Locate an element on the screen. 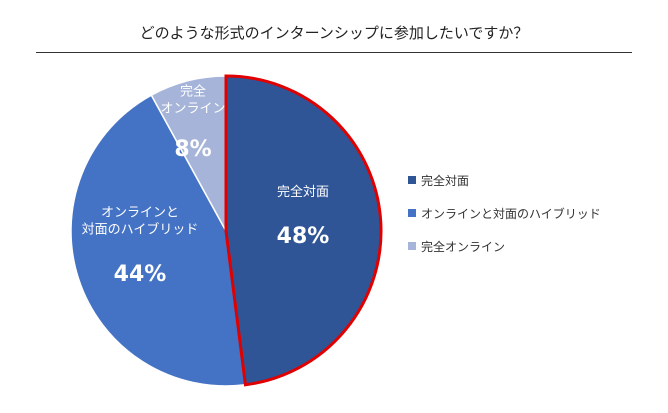 Image resolution: width=668 pixels, height=413 pixels. legend-item: オンラインと対面のハイブリッド is located at coordinates (504, 213).